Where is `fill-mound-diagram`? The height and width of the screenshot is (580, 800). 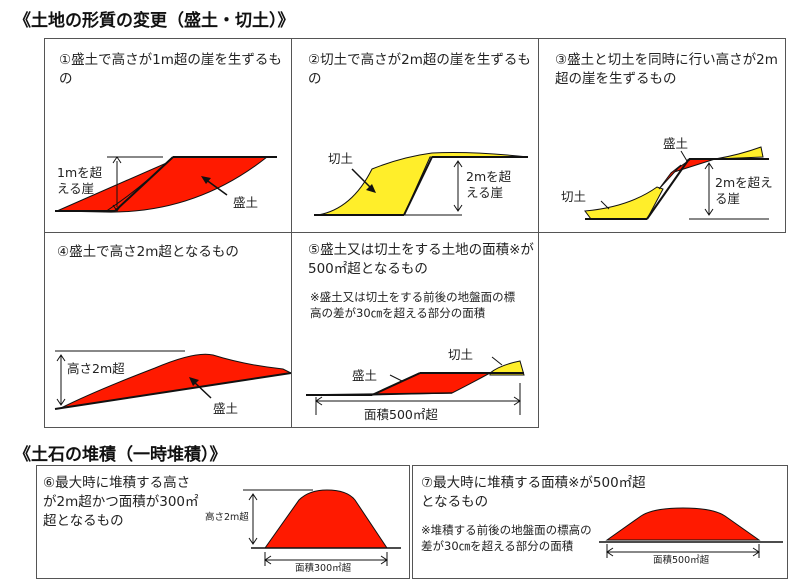 fill-mound-diagram is located at coordinates (173, 380).